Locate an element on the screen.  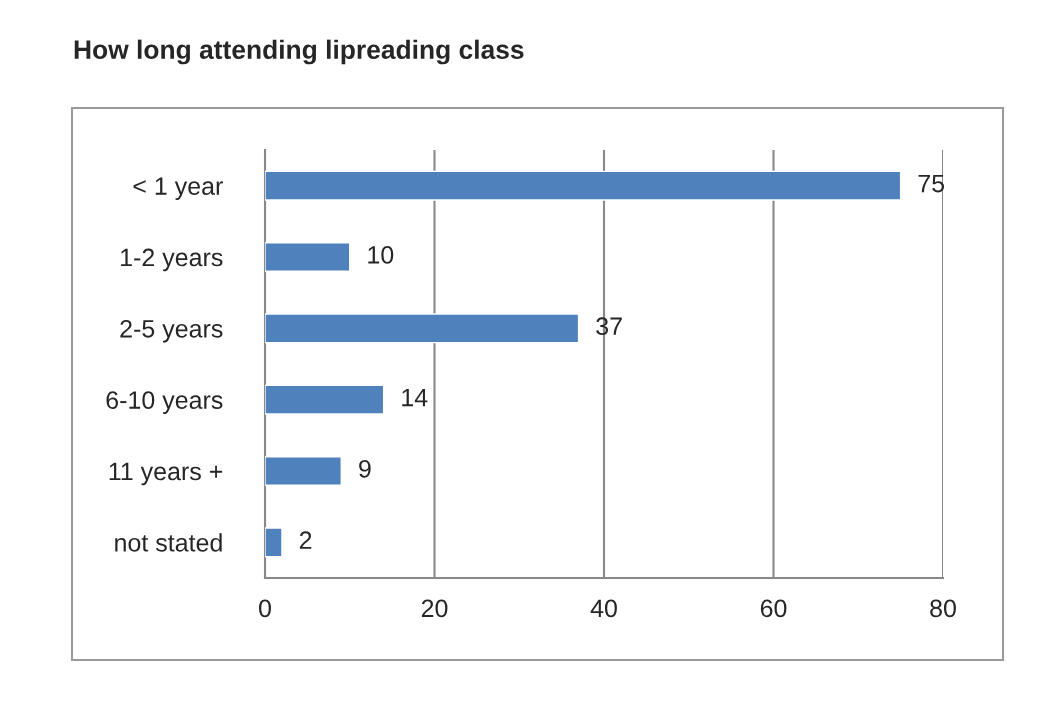
x-tick-label: 0 is located at coordinates (265, 608).